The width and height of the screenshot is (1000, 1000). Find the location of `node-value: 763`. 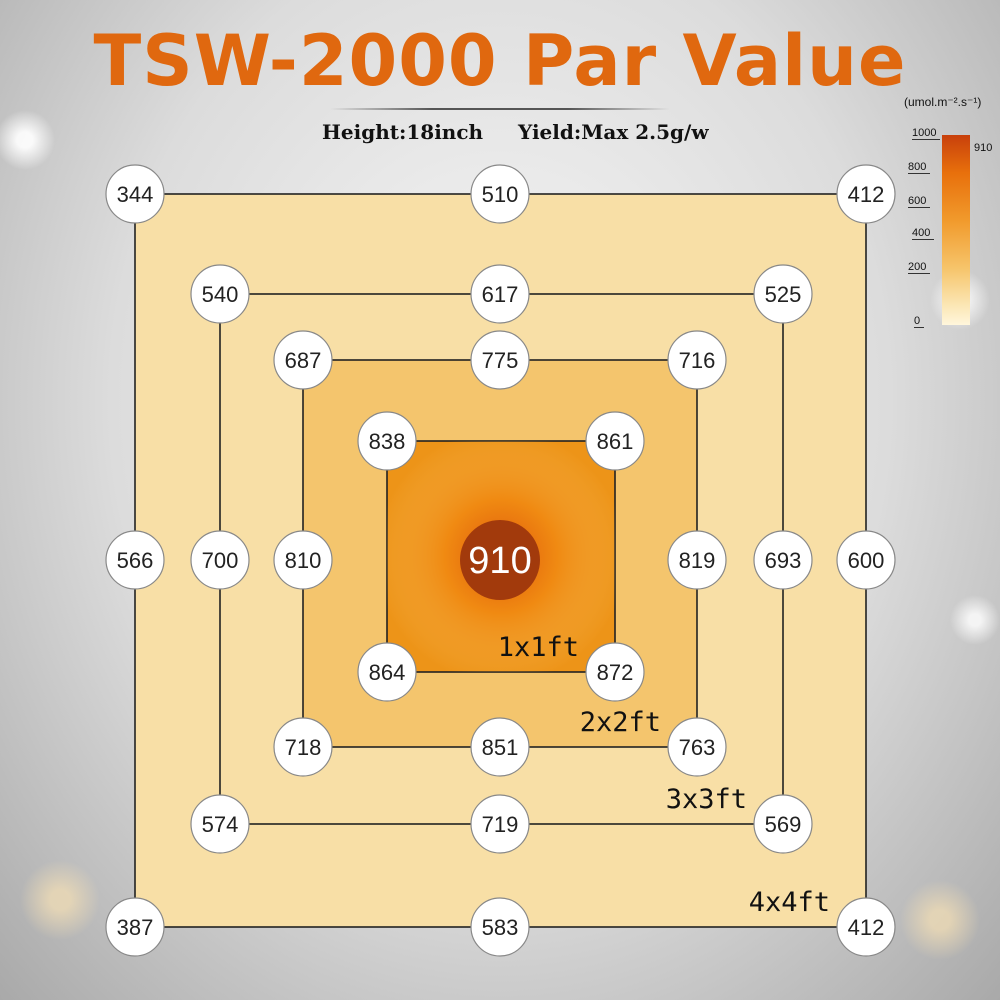

node-value: 763 is located at coordinates (697, 747).